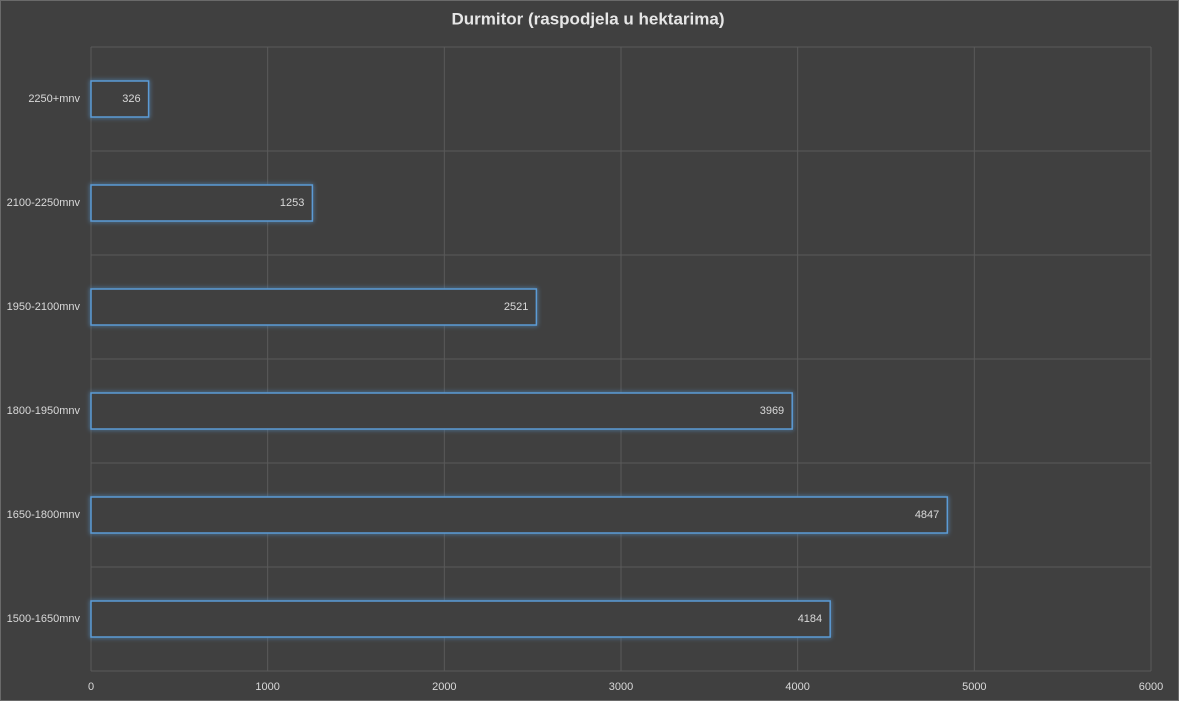  I want to click on x-tick-label: 5000, so click(974, 687).